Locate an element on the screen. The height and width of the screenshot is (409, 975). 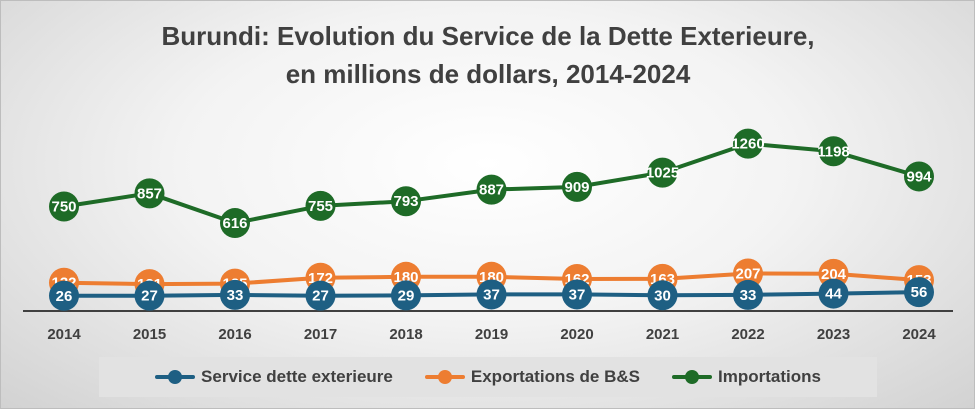
data-label-exportations-de-b-s: 207 is located at coordinates (747, 273).